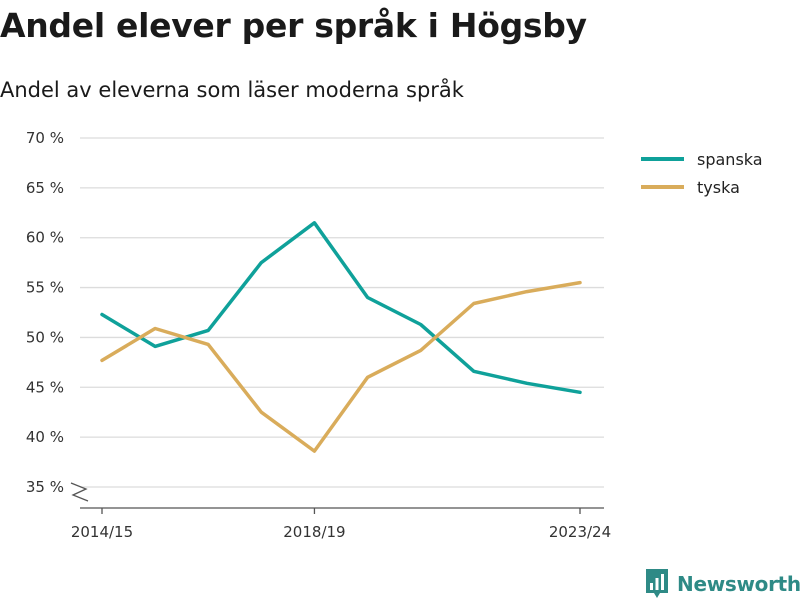 Image resolution: width=800 pixels, height=600 pixels. I want to click on y-tick-label: 55 %, so click(45, 288).